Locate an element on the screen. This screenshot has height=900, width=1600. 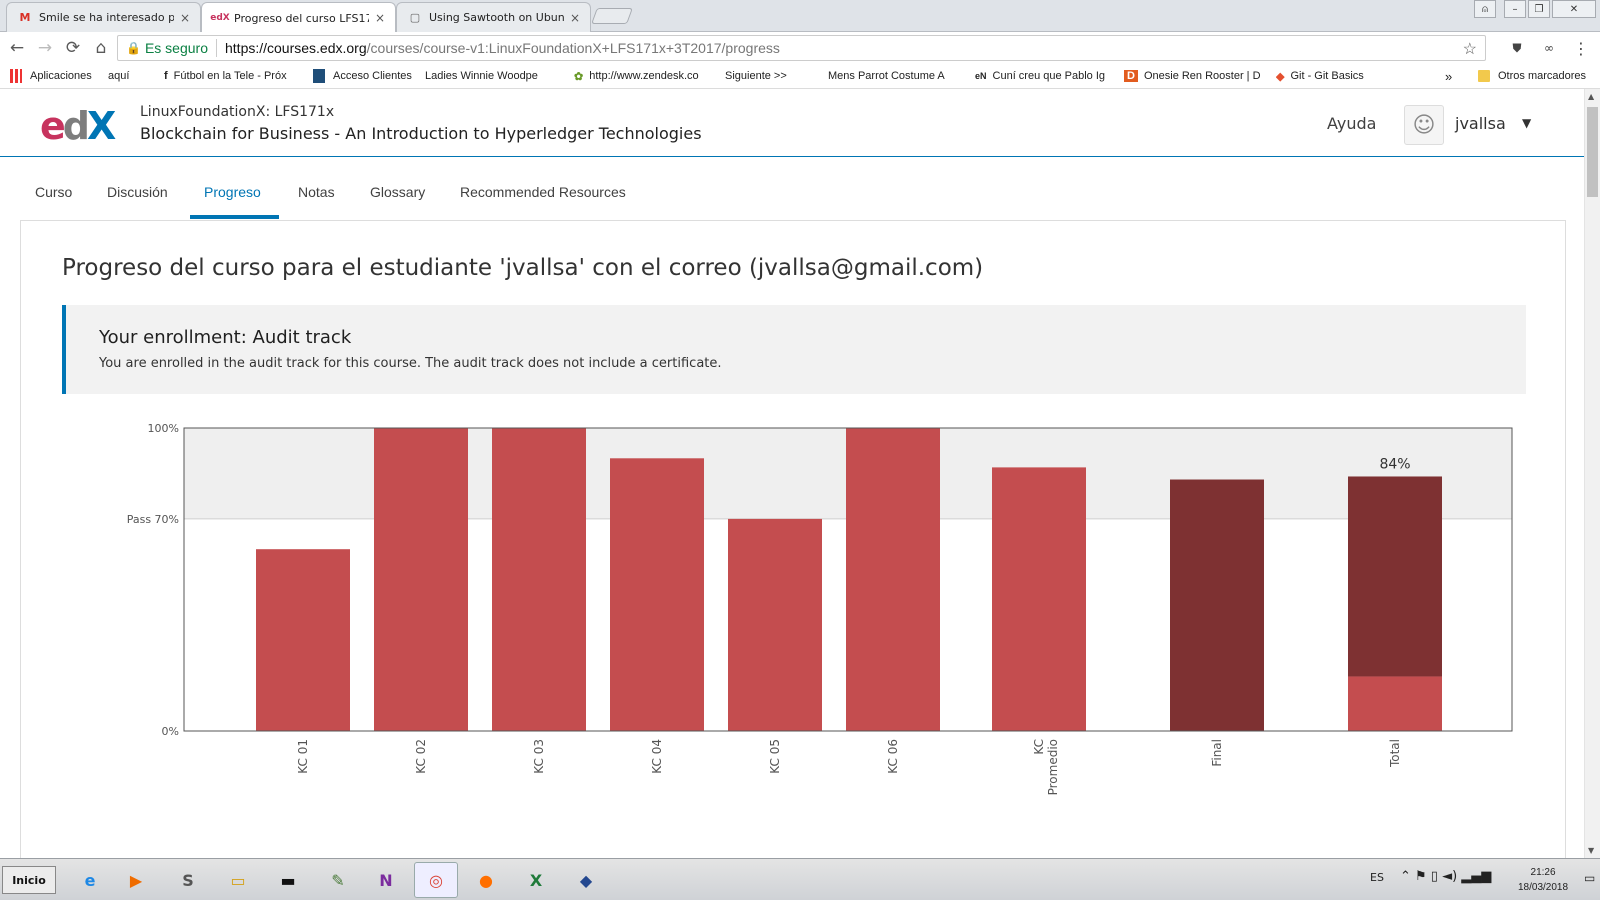
enrollment-title: Your enrollment: Audit track is located at coordinates (225, 337).